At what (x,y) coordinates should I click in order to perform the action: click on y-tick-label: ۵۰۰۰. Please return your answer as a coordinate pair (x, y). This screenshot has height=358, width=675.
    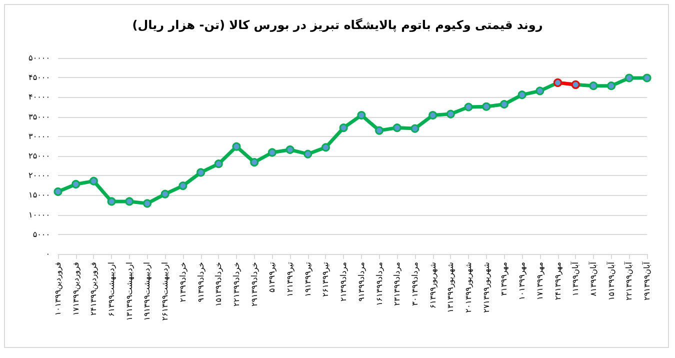
    Looking at the image, I should click on (41, 234).